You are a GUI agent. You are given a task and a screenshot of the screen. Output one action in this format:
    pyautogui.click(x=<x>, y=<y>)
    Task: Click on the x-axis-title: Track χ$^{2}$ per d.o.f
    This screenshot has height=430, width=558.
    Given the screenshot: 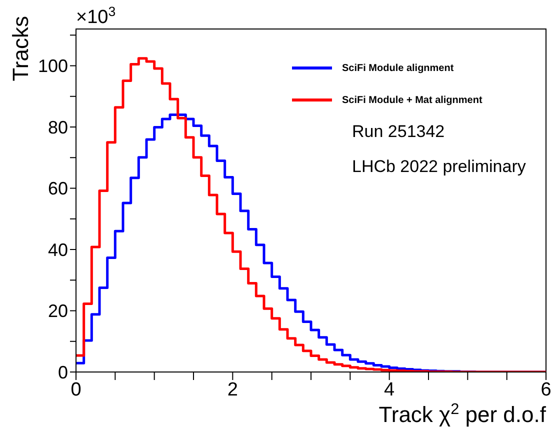 What is the action you would take?
    pyautogui.click(x=462, y=413)
    